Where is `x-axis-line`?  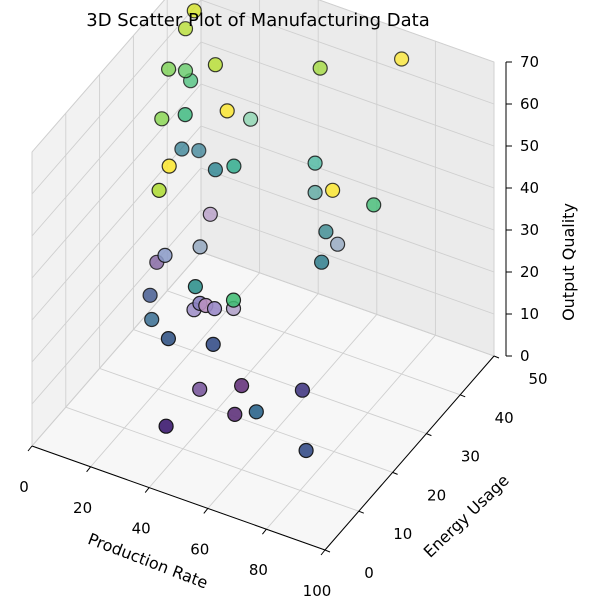 x-axis-line is located at coordinates (178, 498).